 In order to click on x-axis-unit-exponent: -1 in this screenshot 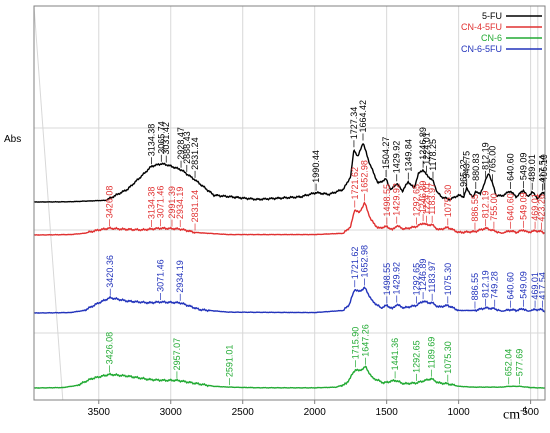, I will do `click(524, 410)`.